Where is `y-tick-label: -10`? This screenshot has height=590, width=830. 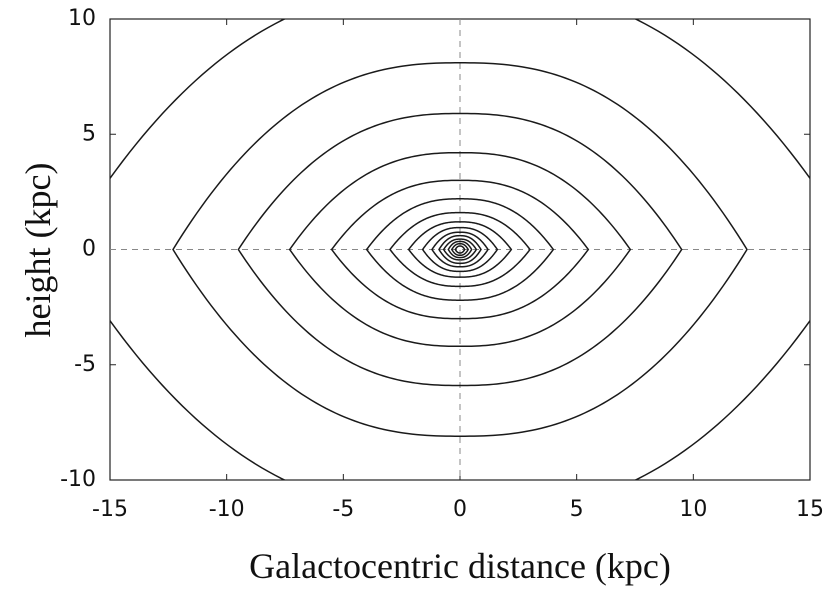 y-tick-label: -10 is located at coordinates (78, 479).